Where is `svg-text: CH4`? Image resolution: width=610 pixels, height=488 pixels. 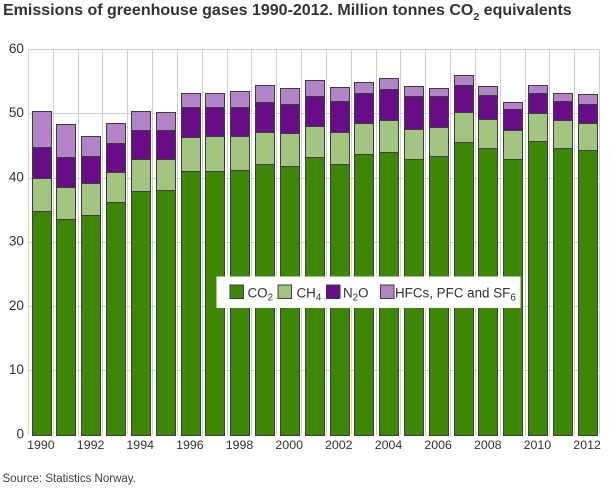
svg-text: CH4 is located at coordinates (309, 295).